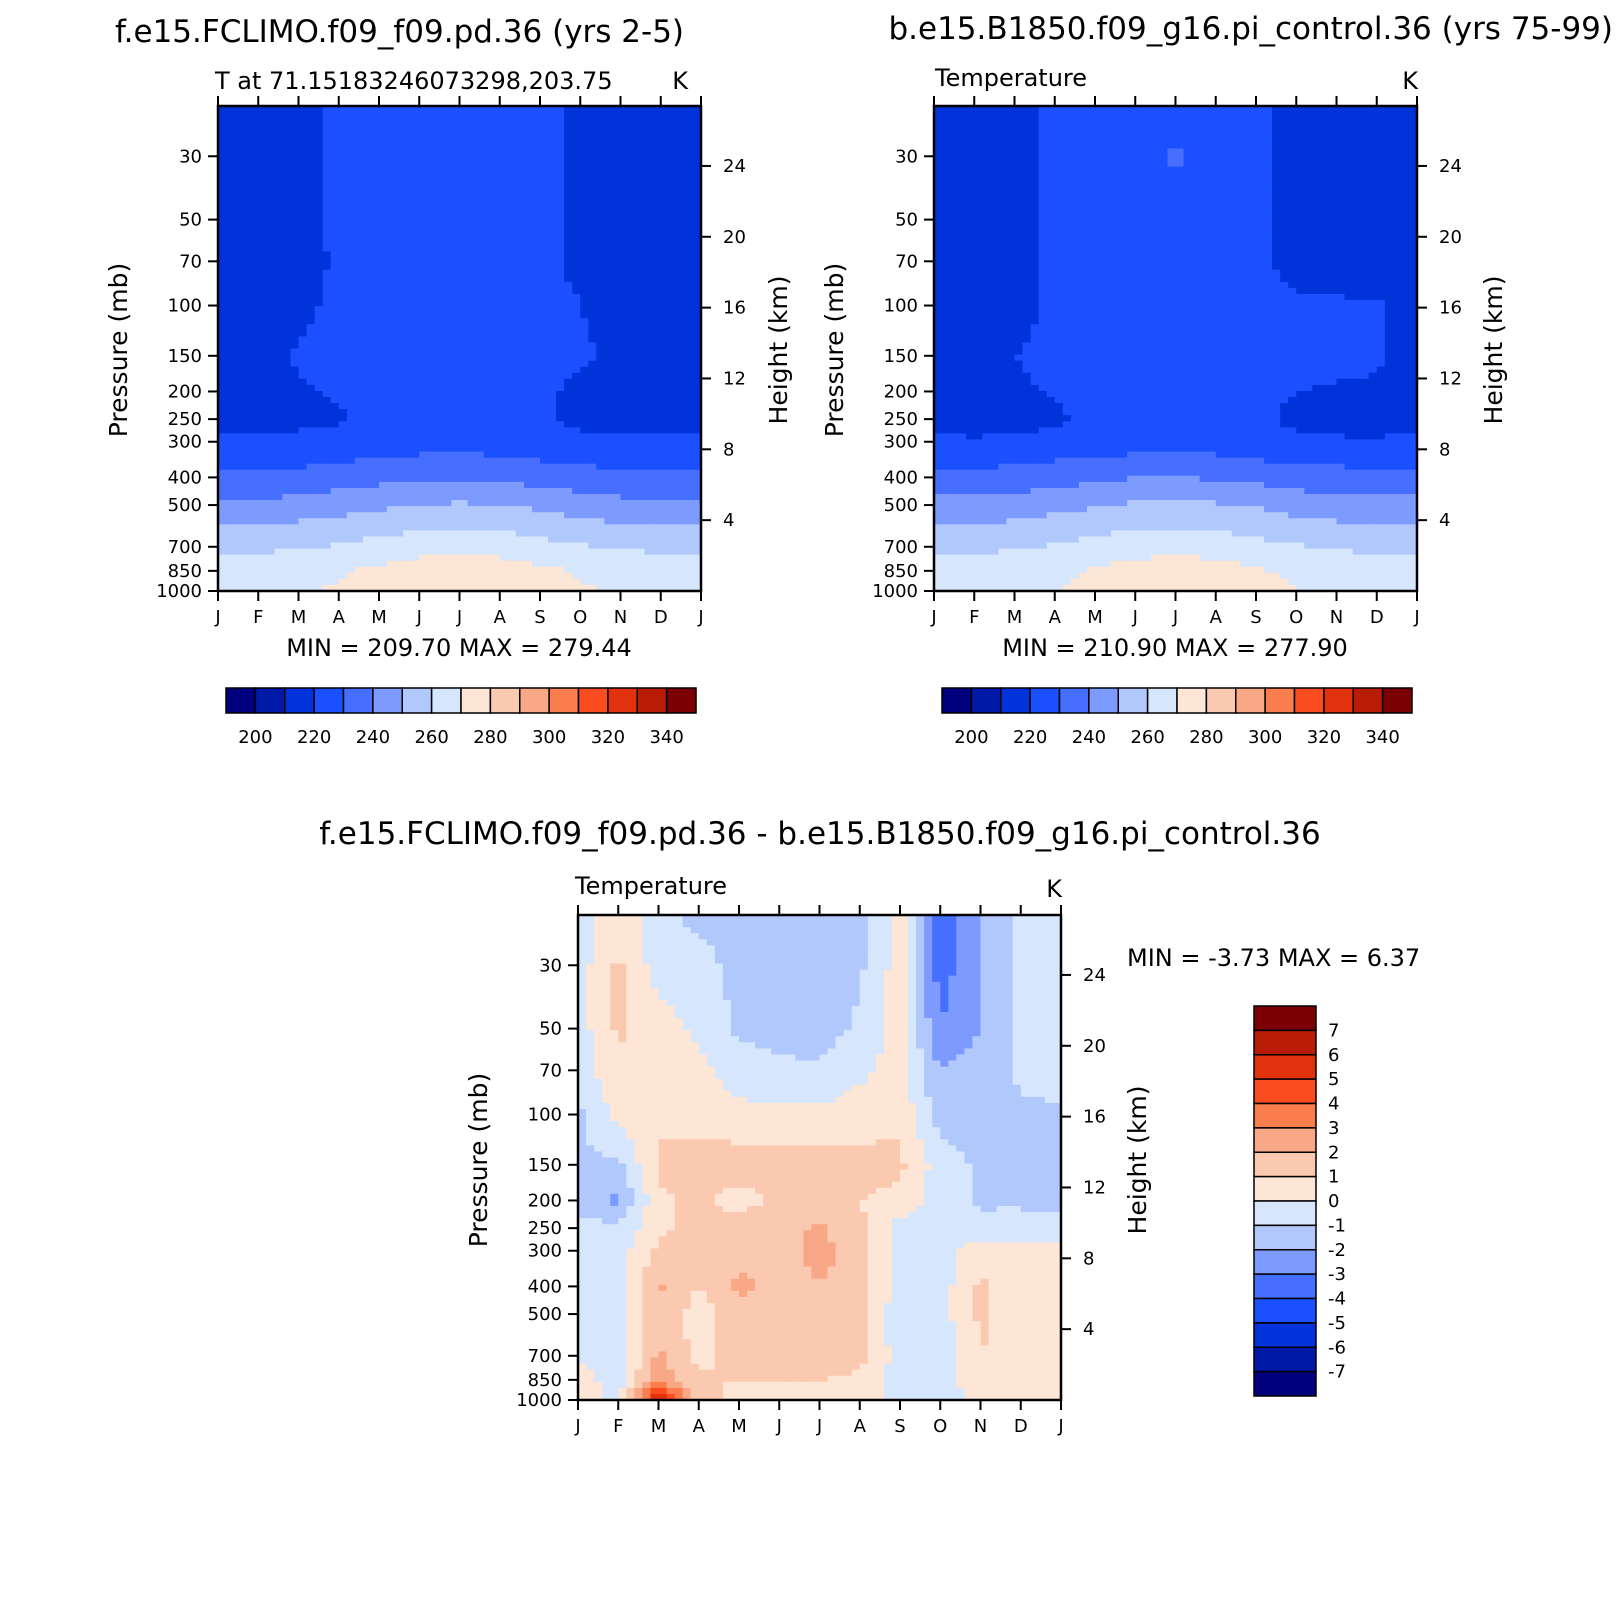 Image resolution: width=1616 pixels, height=1616 pixels. I want to click on panel1-xtick-label: S, so click(539, 617).